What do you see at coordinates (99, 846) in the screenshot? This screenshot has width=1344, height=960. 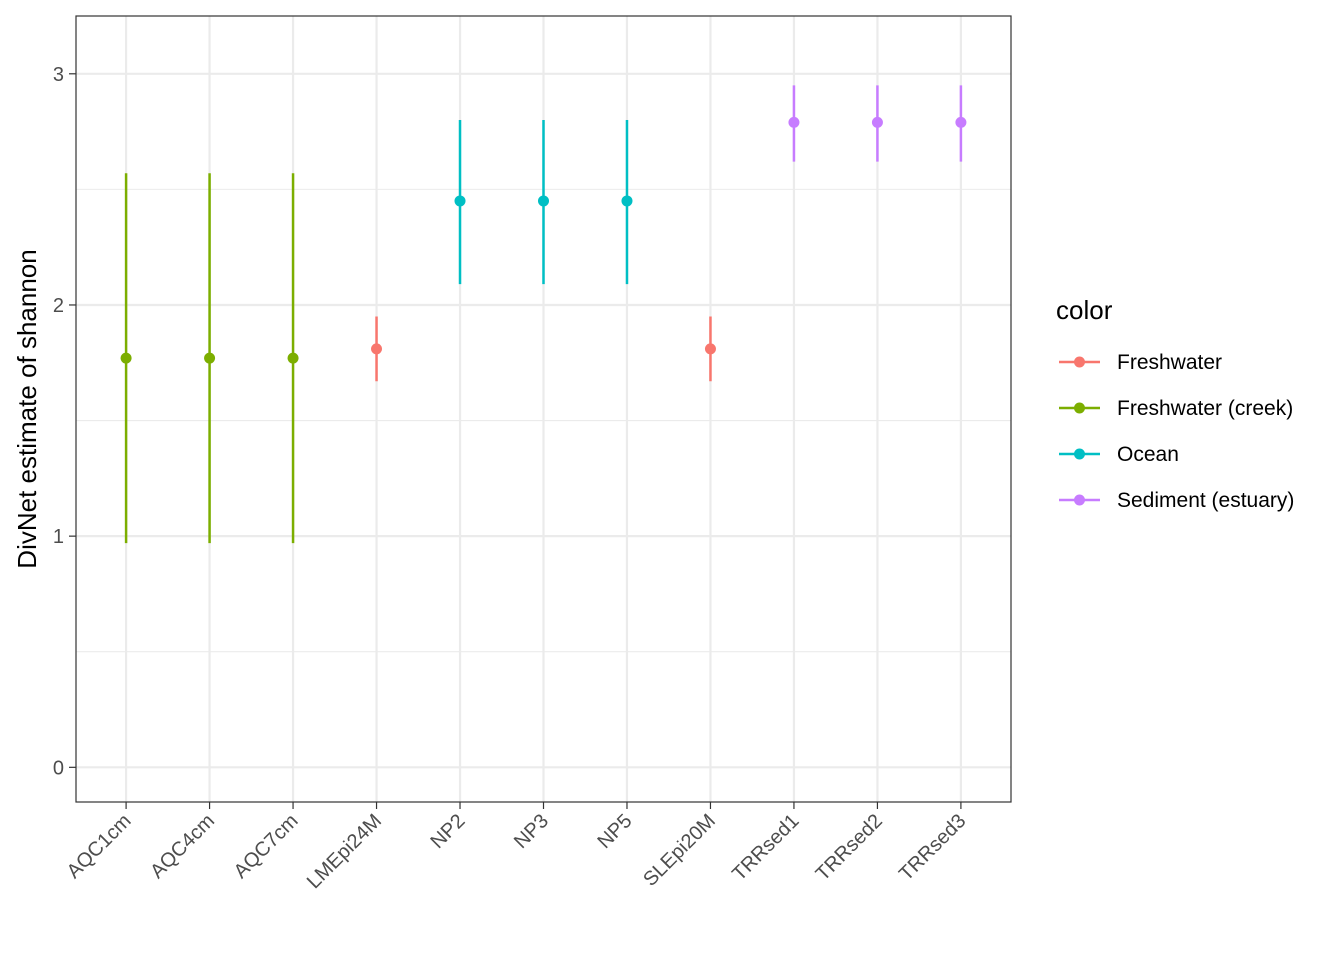 I see `x-tick-label: AQC1cm` at bounding box center [99, 846].